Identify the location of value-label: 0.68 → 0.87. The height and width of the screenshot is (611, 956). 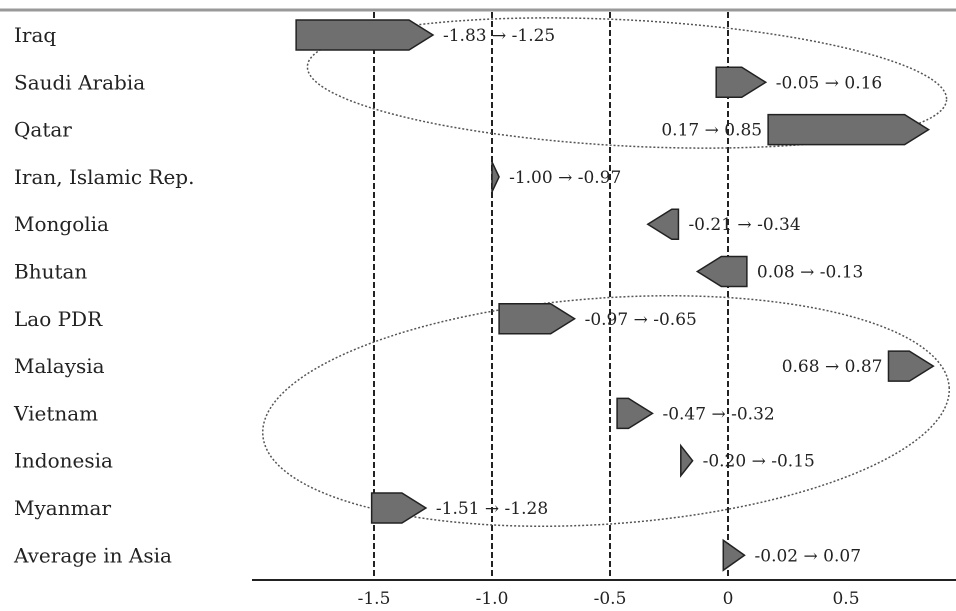
(832, 367).